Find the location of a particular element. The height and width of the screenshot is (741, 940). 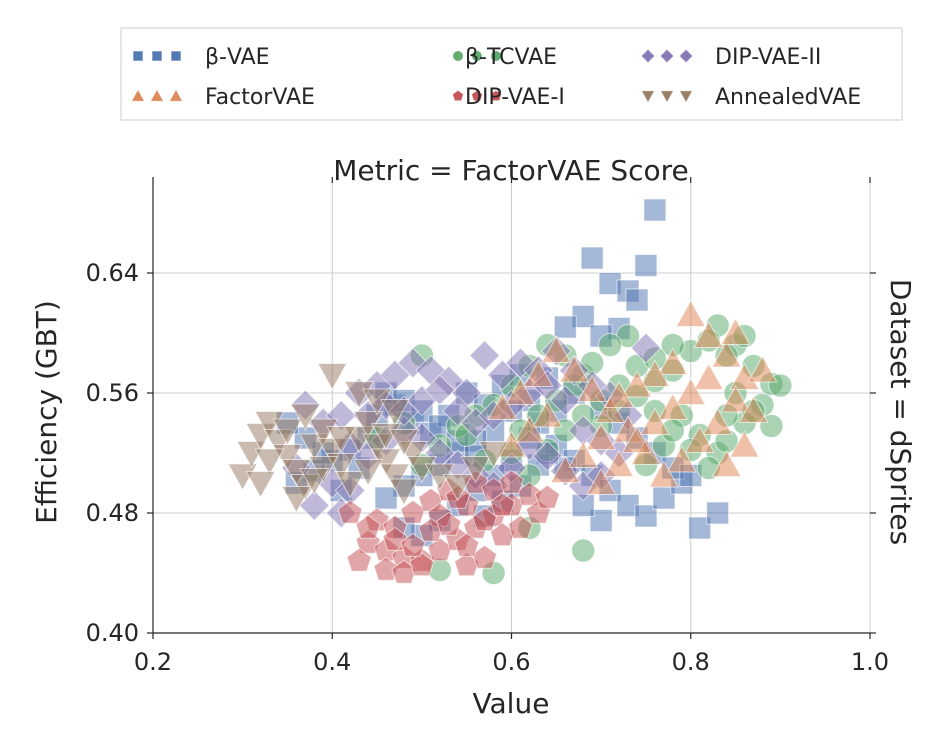

legend-label: DIP-VAE-II is located at coordinates (768, 57).